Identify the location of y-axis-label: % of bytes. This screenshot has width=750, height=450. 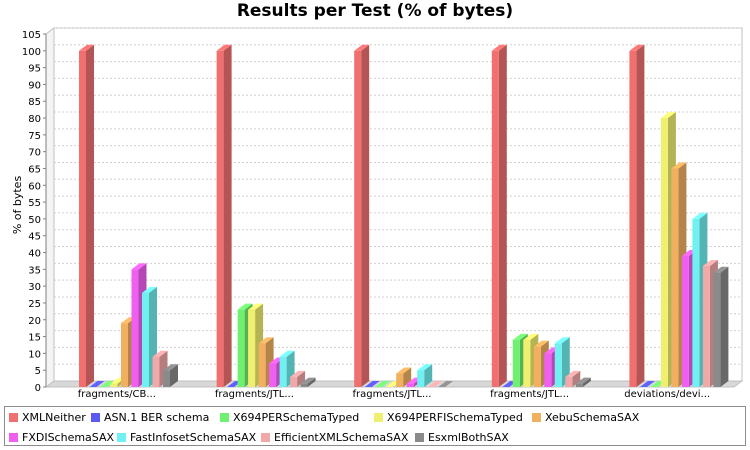
(17, 205).